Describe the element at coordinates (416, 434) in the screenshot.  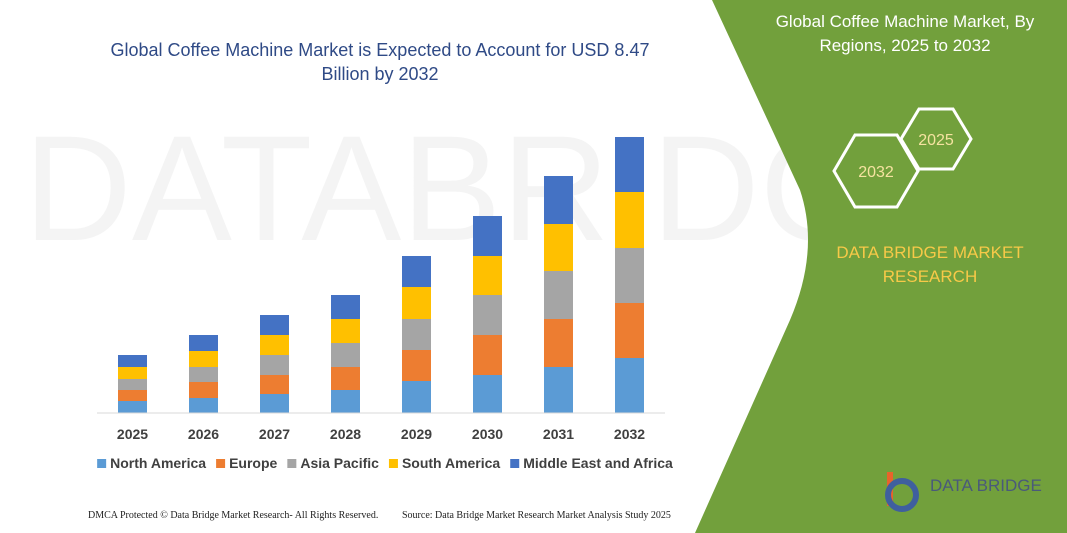
I see `x-tick-label: 2029` at that location.